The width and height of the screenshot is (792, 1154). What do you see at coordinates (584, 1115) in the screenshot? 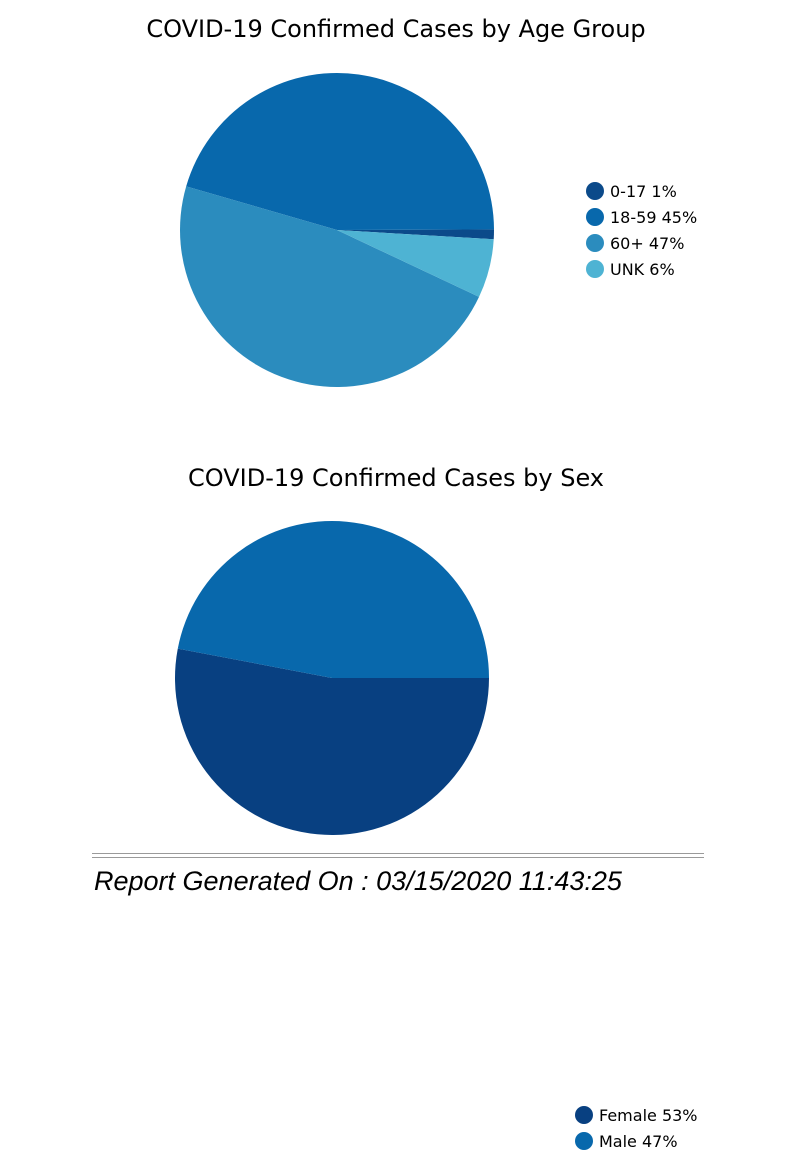
I see `sex-legend-swatch-female` at bounding box center [584, 1115].